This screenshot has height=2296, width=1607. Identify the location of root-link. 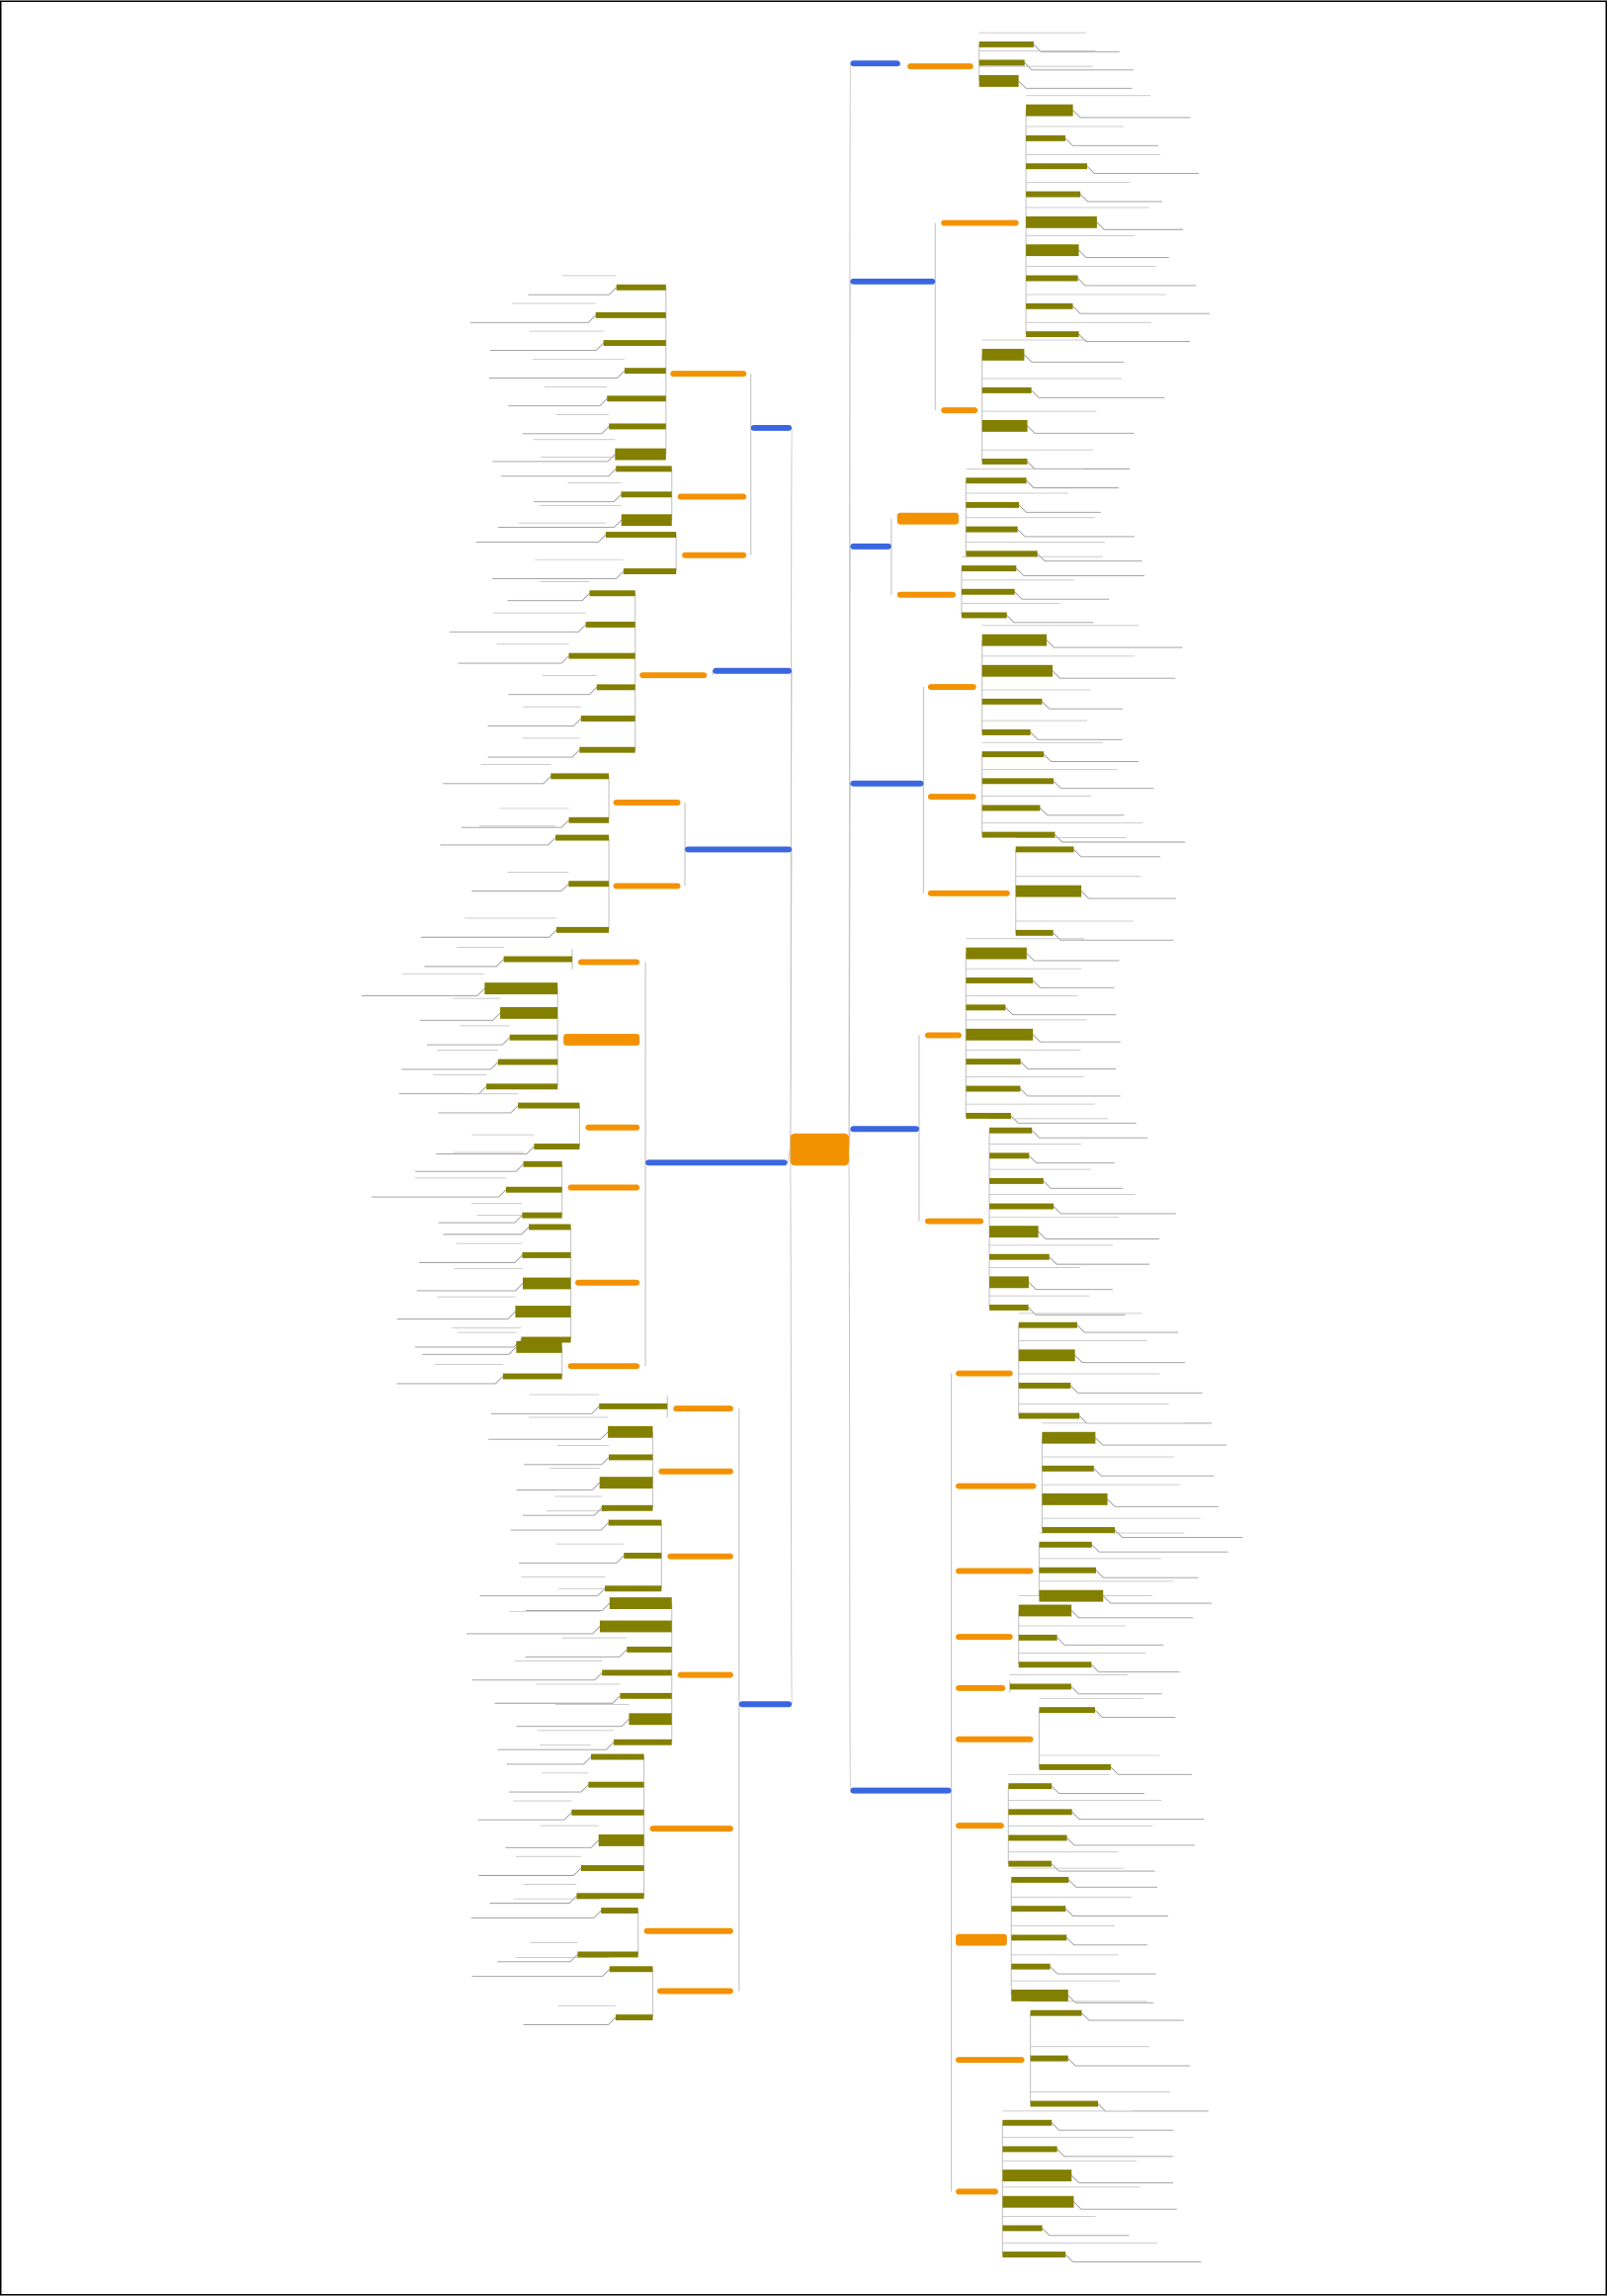
(791, 1426).